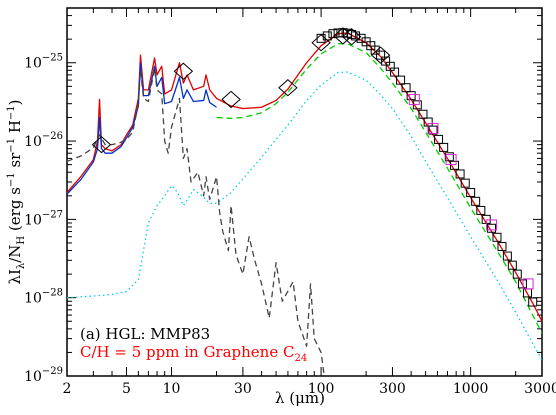 The image size is (556, 415). I want to click on y-tick-labels: 10−29 10−28 10−27 10−26 10−25, so click(43, 219).